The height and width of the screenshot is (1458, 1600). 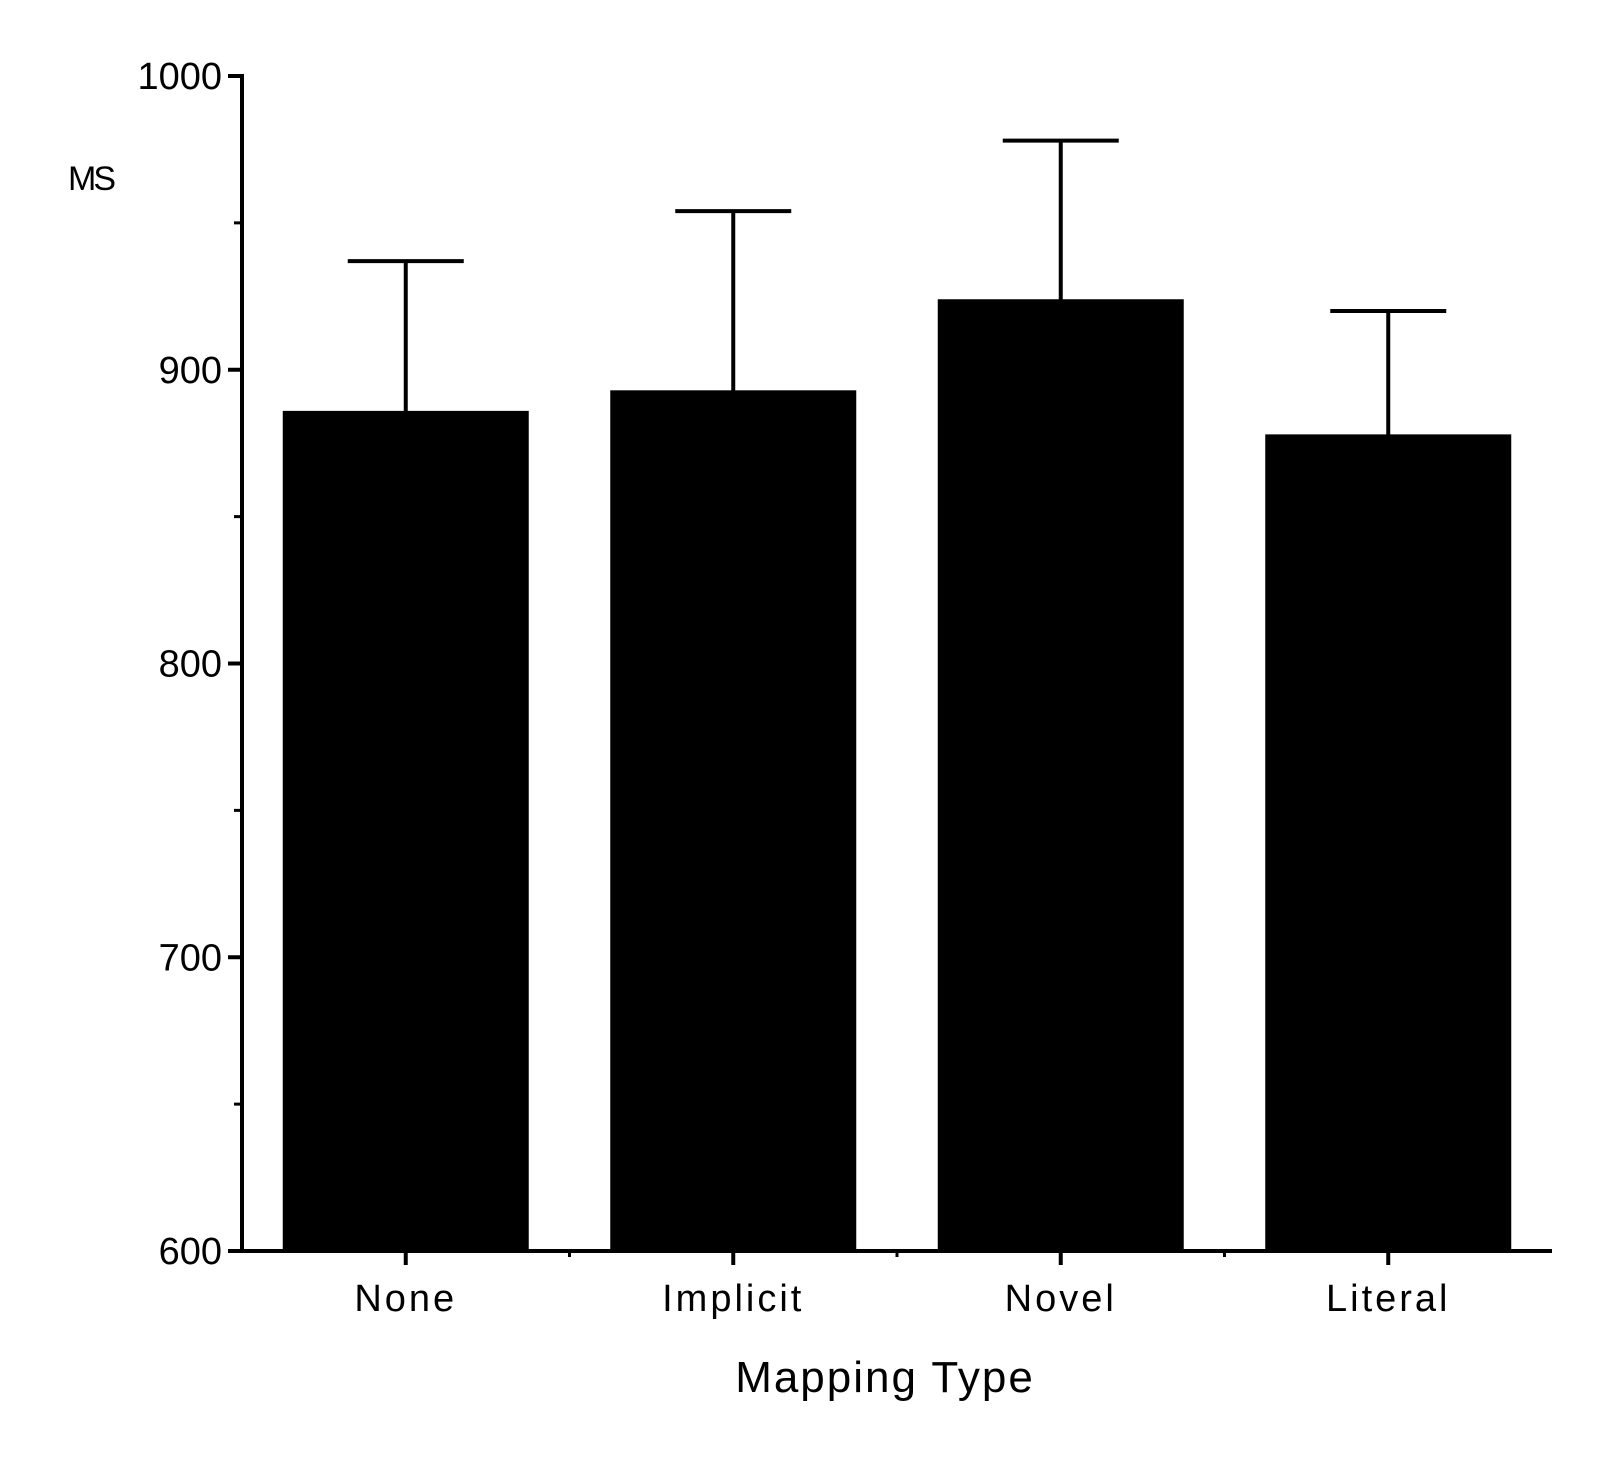 I want to click on x-axis-title: Mapping Type, so click(x=885, y=1377).